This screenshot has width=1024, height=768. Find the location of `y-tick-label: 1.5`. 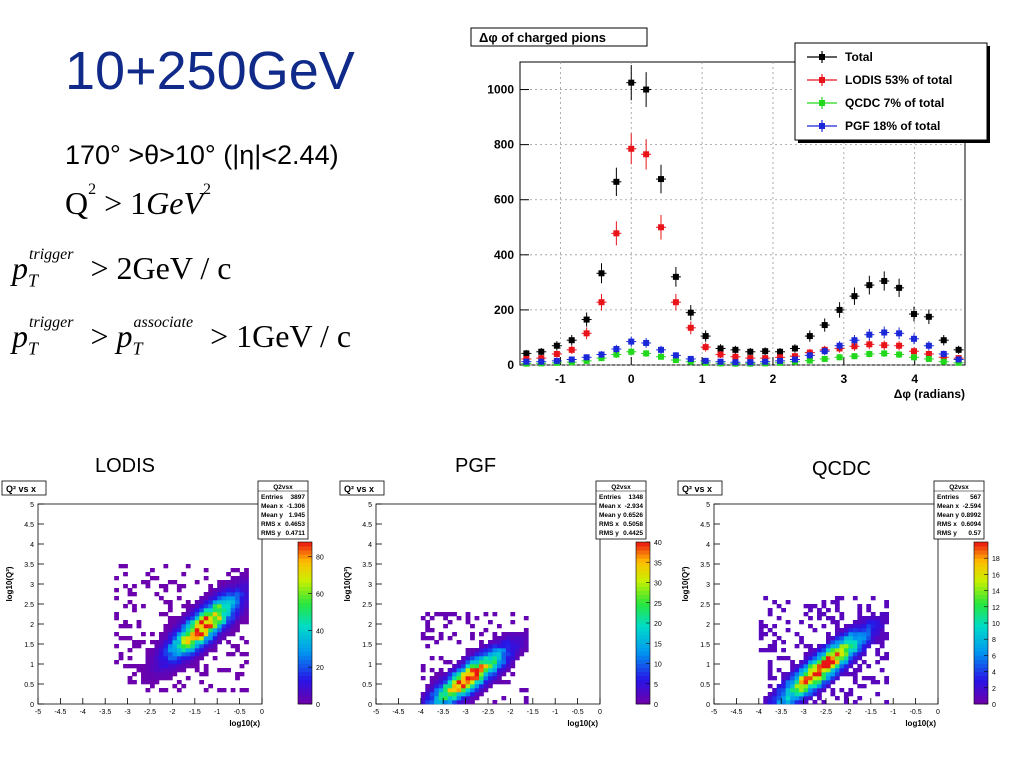

y-tick-label: 1.5 is located at coordinates (705, 645).